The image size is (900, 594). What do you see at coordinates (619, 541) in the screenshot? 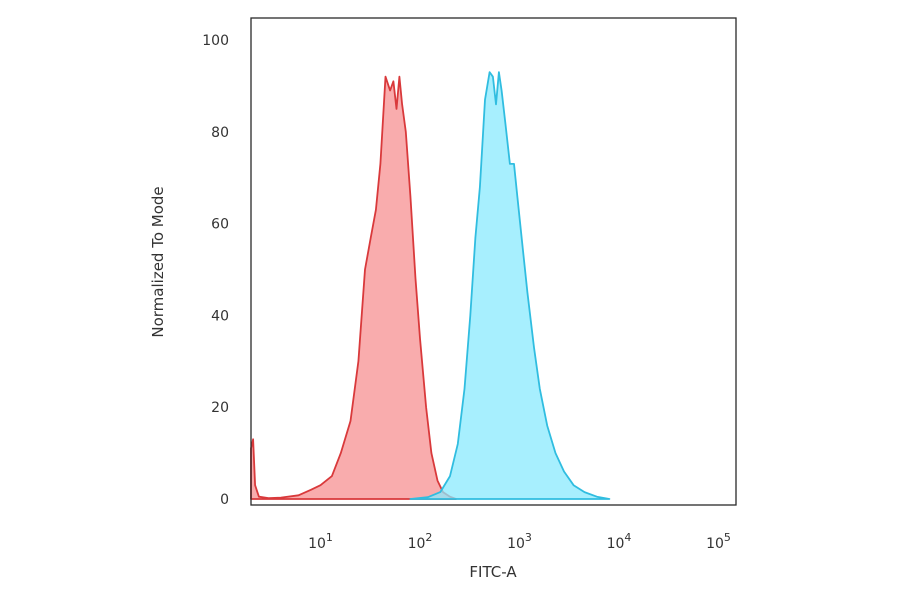
I see `x-tick-label: 10⁴` at bounding box center [619, 541].